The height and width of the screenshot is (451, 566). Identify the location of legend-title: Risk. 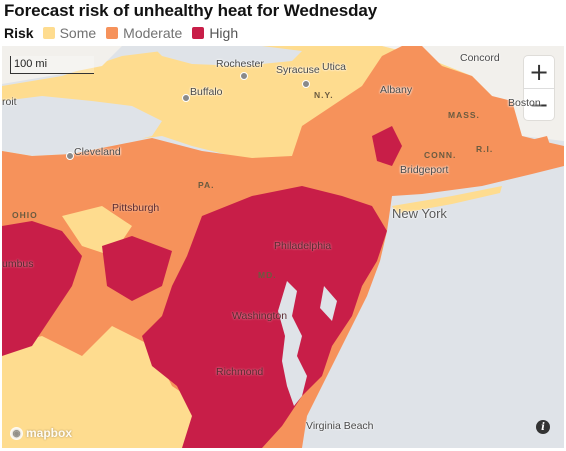
(19, 33).